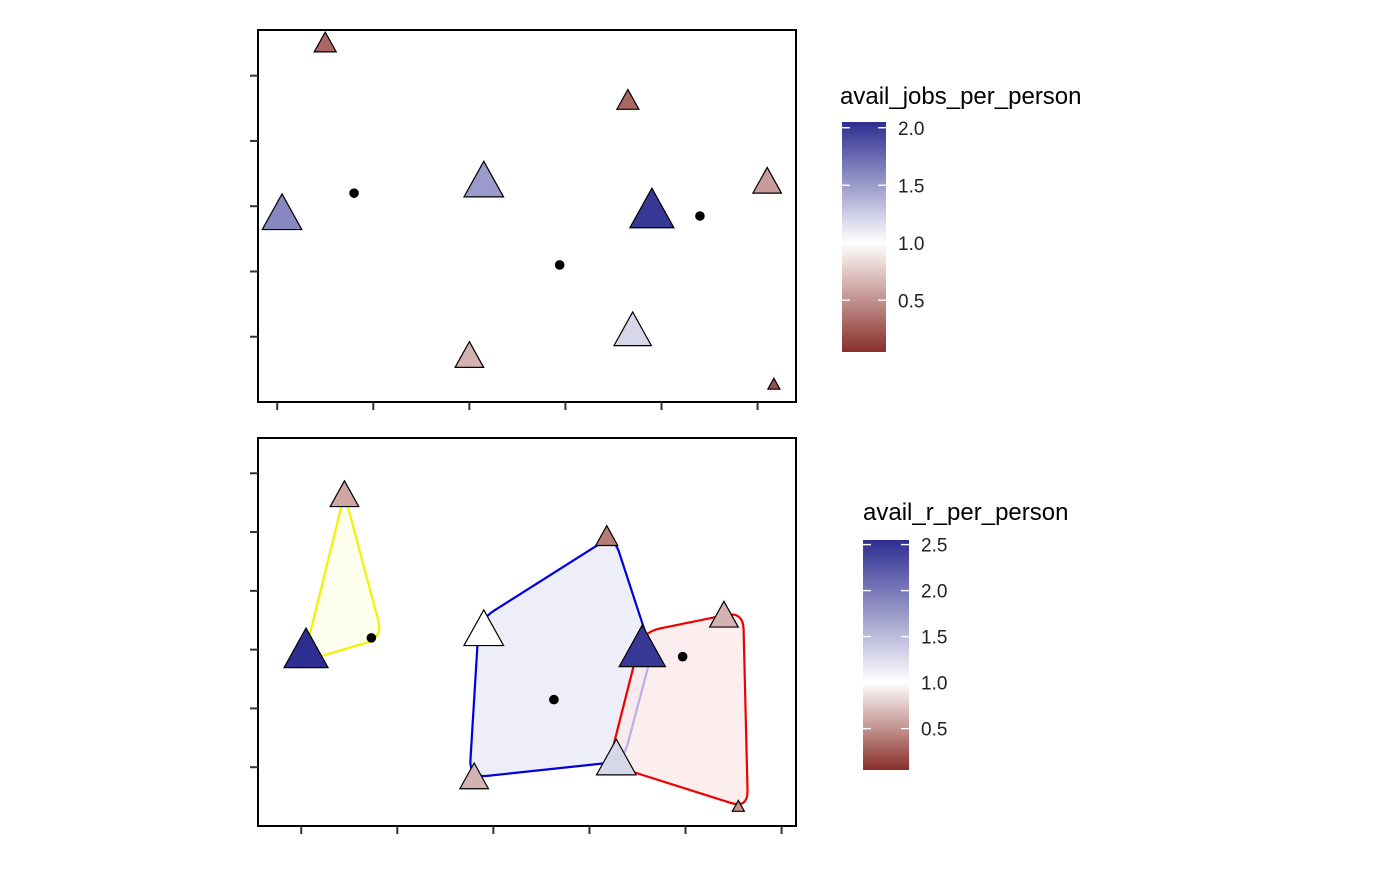  Describe the element at coordinates (911, 244) in the screenshot. I see `top-legend-tick-label-2: 1.0` at that location.